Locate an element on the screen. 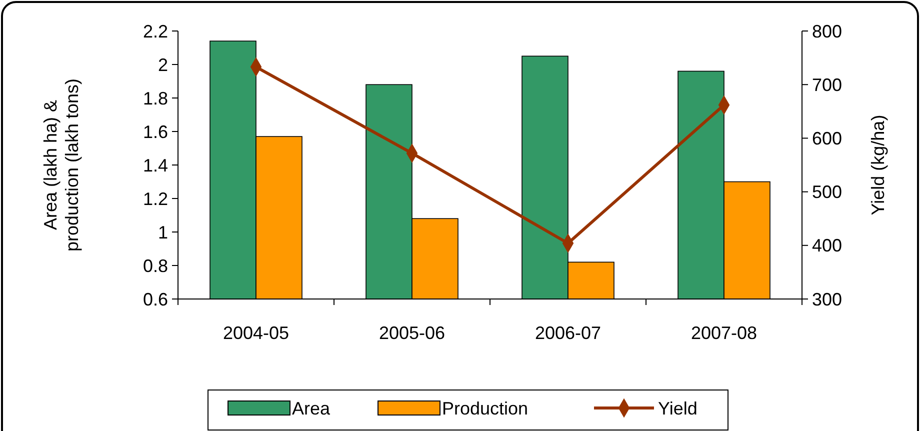 The height and width of the screenshot is (431, 920). y-tick-label: 2 is located at coordinates (163, 64).